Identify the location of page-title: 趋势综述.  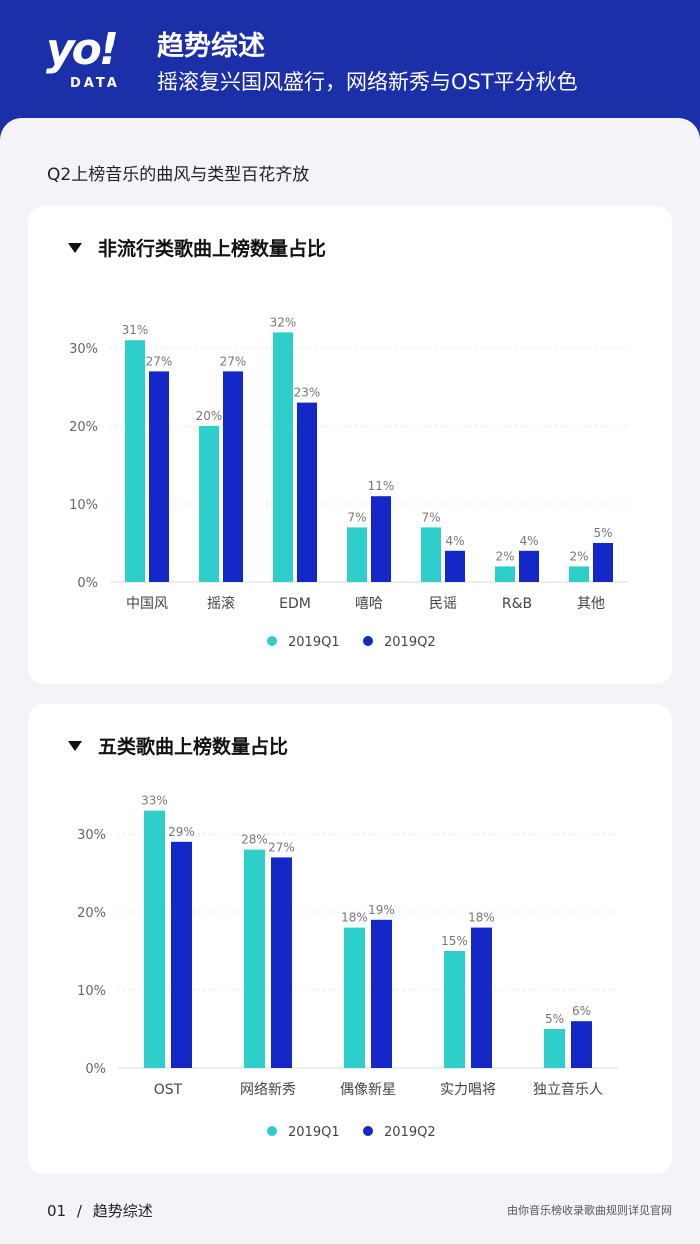
(211, 46).